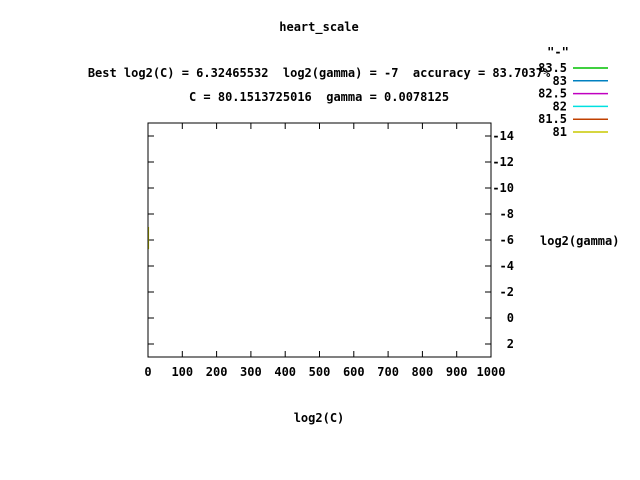 The image size is (640, 480). Describe the element at coordinates (507, 266) in the screenshot. I see `y-tick-label: -4` at that location.